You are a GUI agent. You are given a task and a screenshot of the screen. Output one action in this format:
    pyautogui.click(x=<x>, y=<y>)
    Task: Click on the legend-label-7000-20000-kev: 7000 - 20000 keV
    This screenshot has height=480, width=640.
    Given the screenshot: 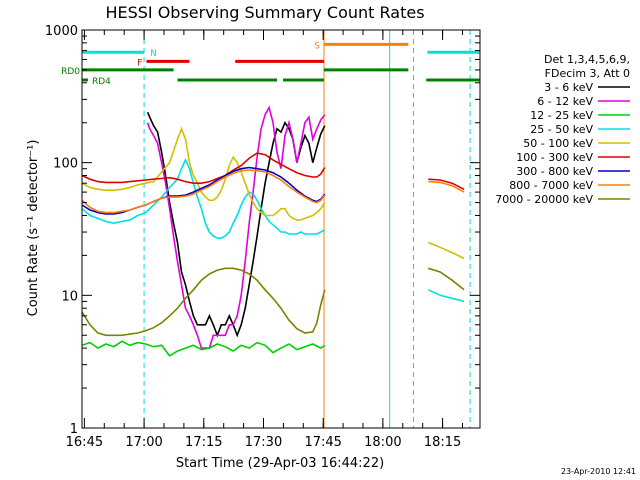 What is the action you would take?
    pyautogui.click(x=544, y=199)
    